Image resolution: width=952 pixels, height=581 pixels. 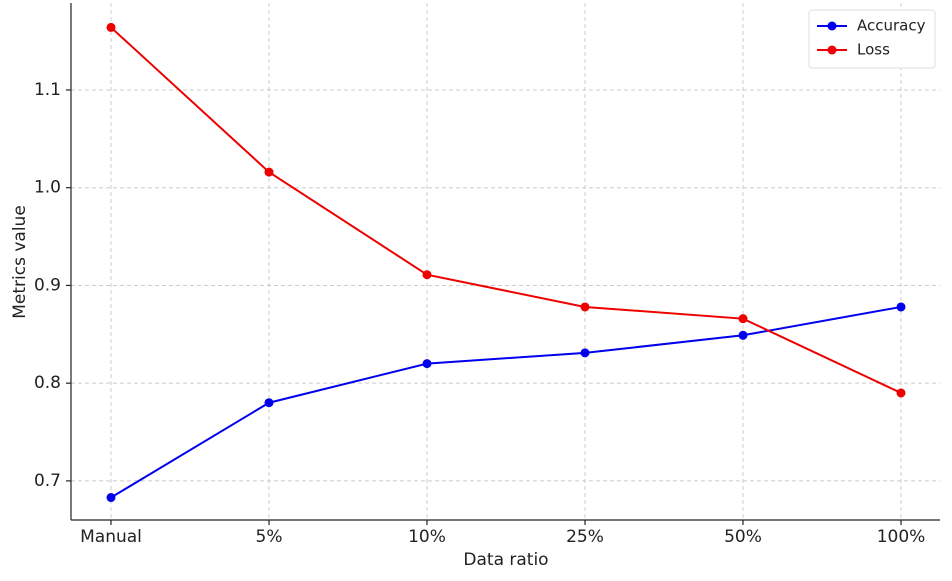 I want to click on legend-label: Accuracy, so click(x=891, y=26).